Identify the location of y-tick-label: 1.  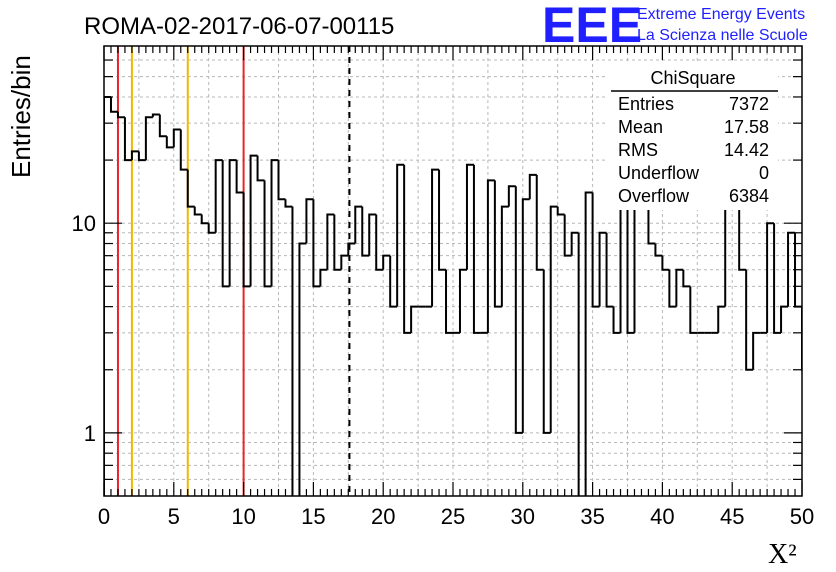
(90, 433).